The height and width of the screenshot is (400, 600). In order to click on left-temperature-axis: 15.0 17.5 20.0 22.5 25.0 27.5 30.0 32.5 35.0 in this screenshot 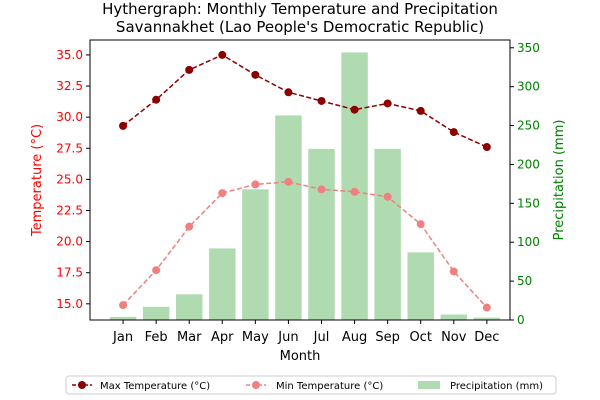, I will do `click(73, 179)`.